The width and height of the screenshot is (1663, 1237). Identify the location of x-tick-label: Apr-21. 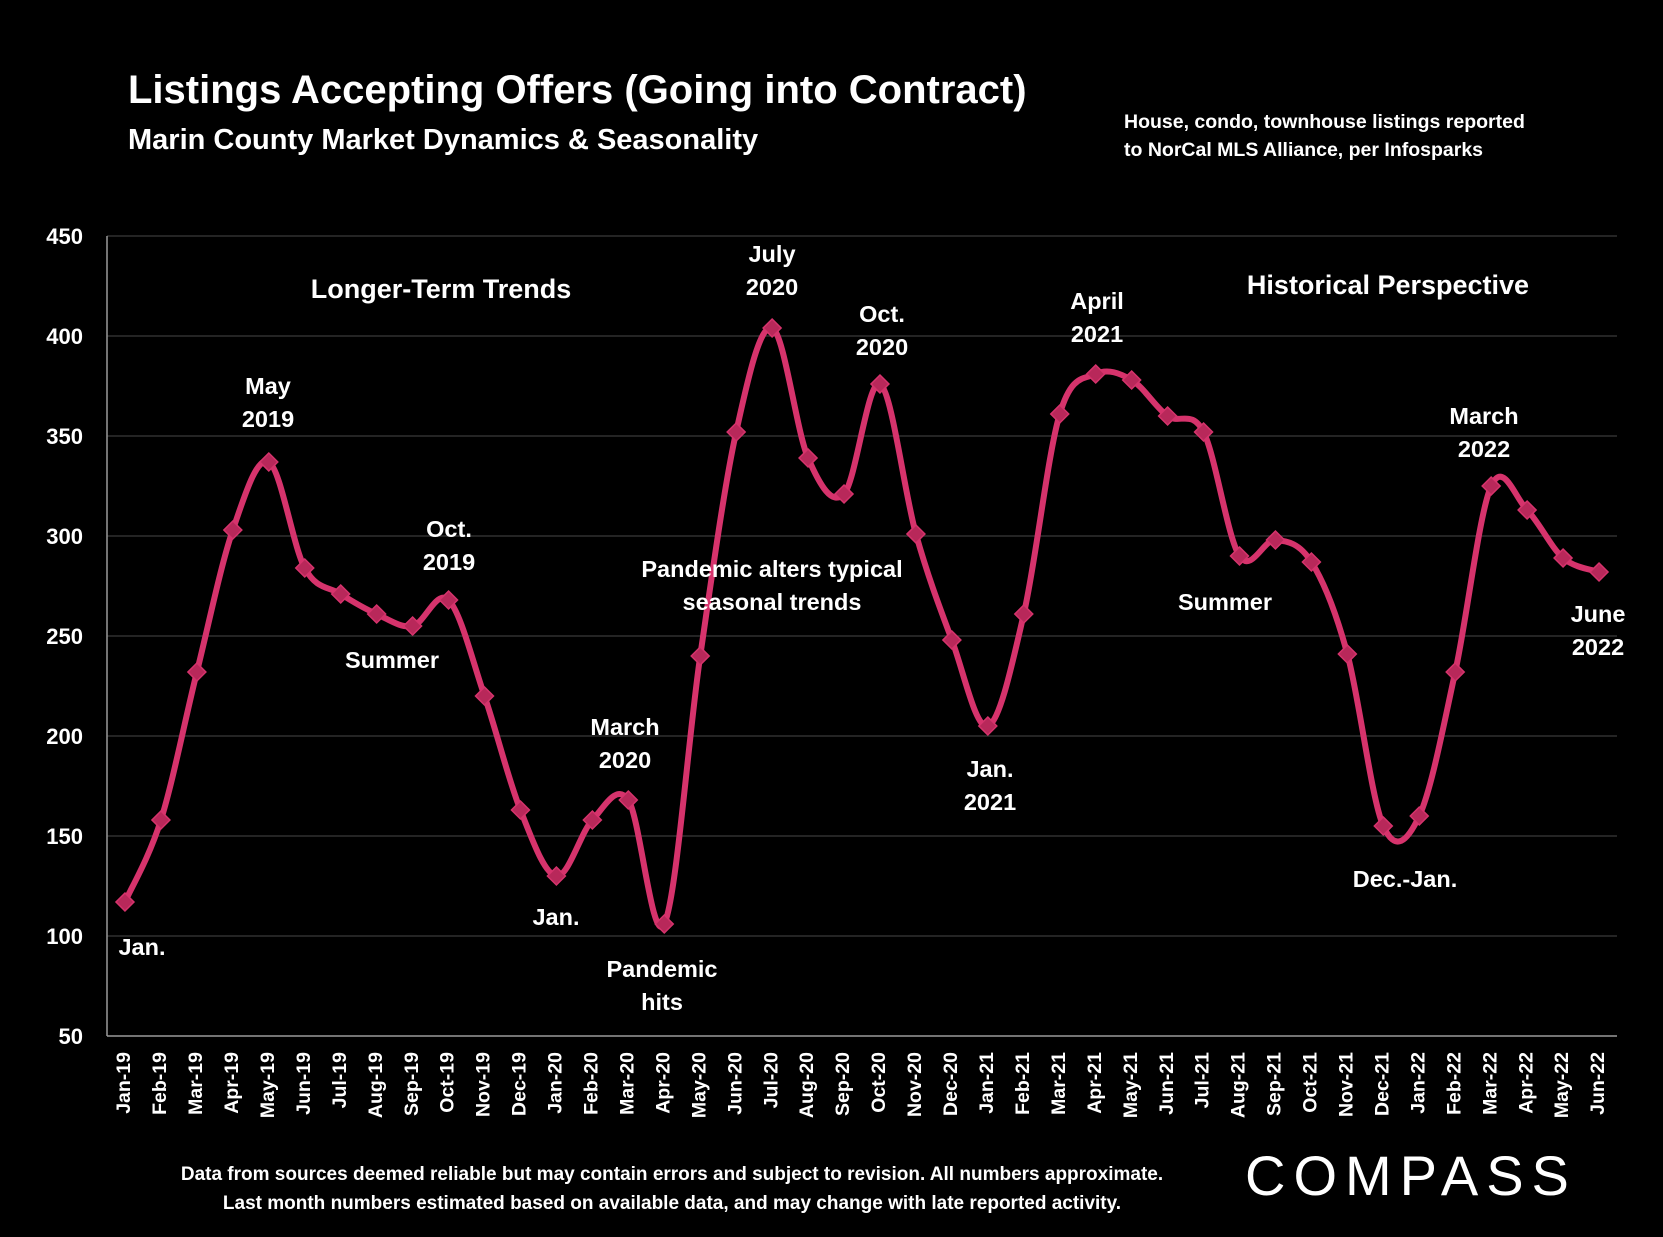
(1095, 1083).